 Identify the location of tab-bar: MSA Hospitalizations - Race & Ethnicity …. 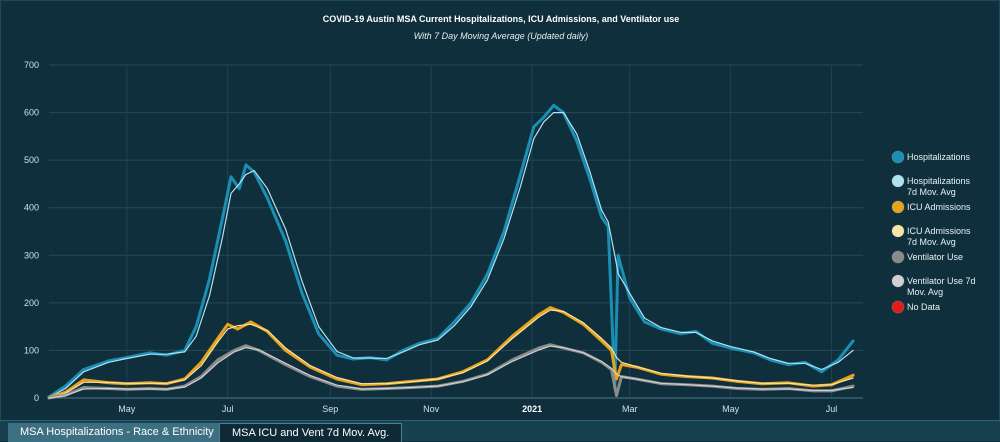
(500, 431).